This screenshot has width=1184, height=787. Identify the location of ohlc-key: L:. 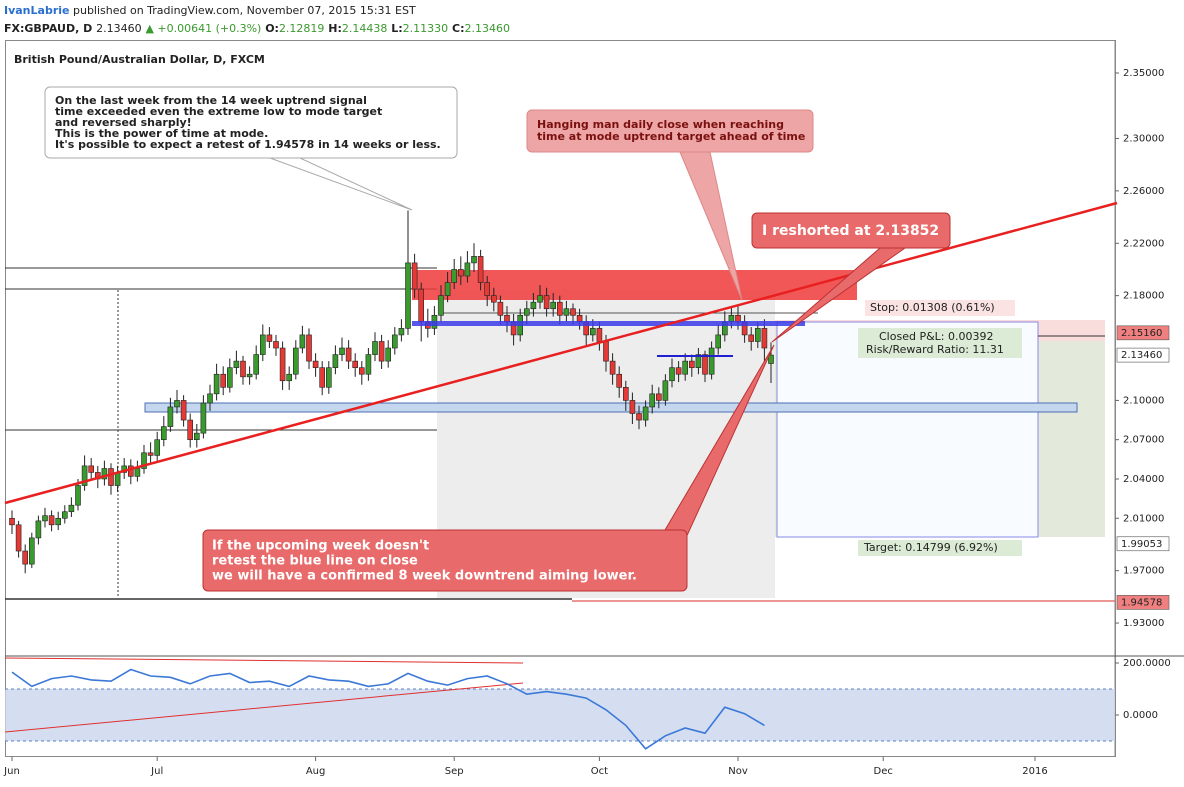
(396, 28).